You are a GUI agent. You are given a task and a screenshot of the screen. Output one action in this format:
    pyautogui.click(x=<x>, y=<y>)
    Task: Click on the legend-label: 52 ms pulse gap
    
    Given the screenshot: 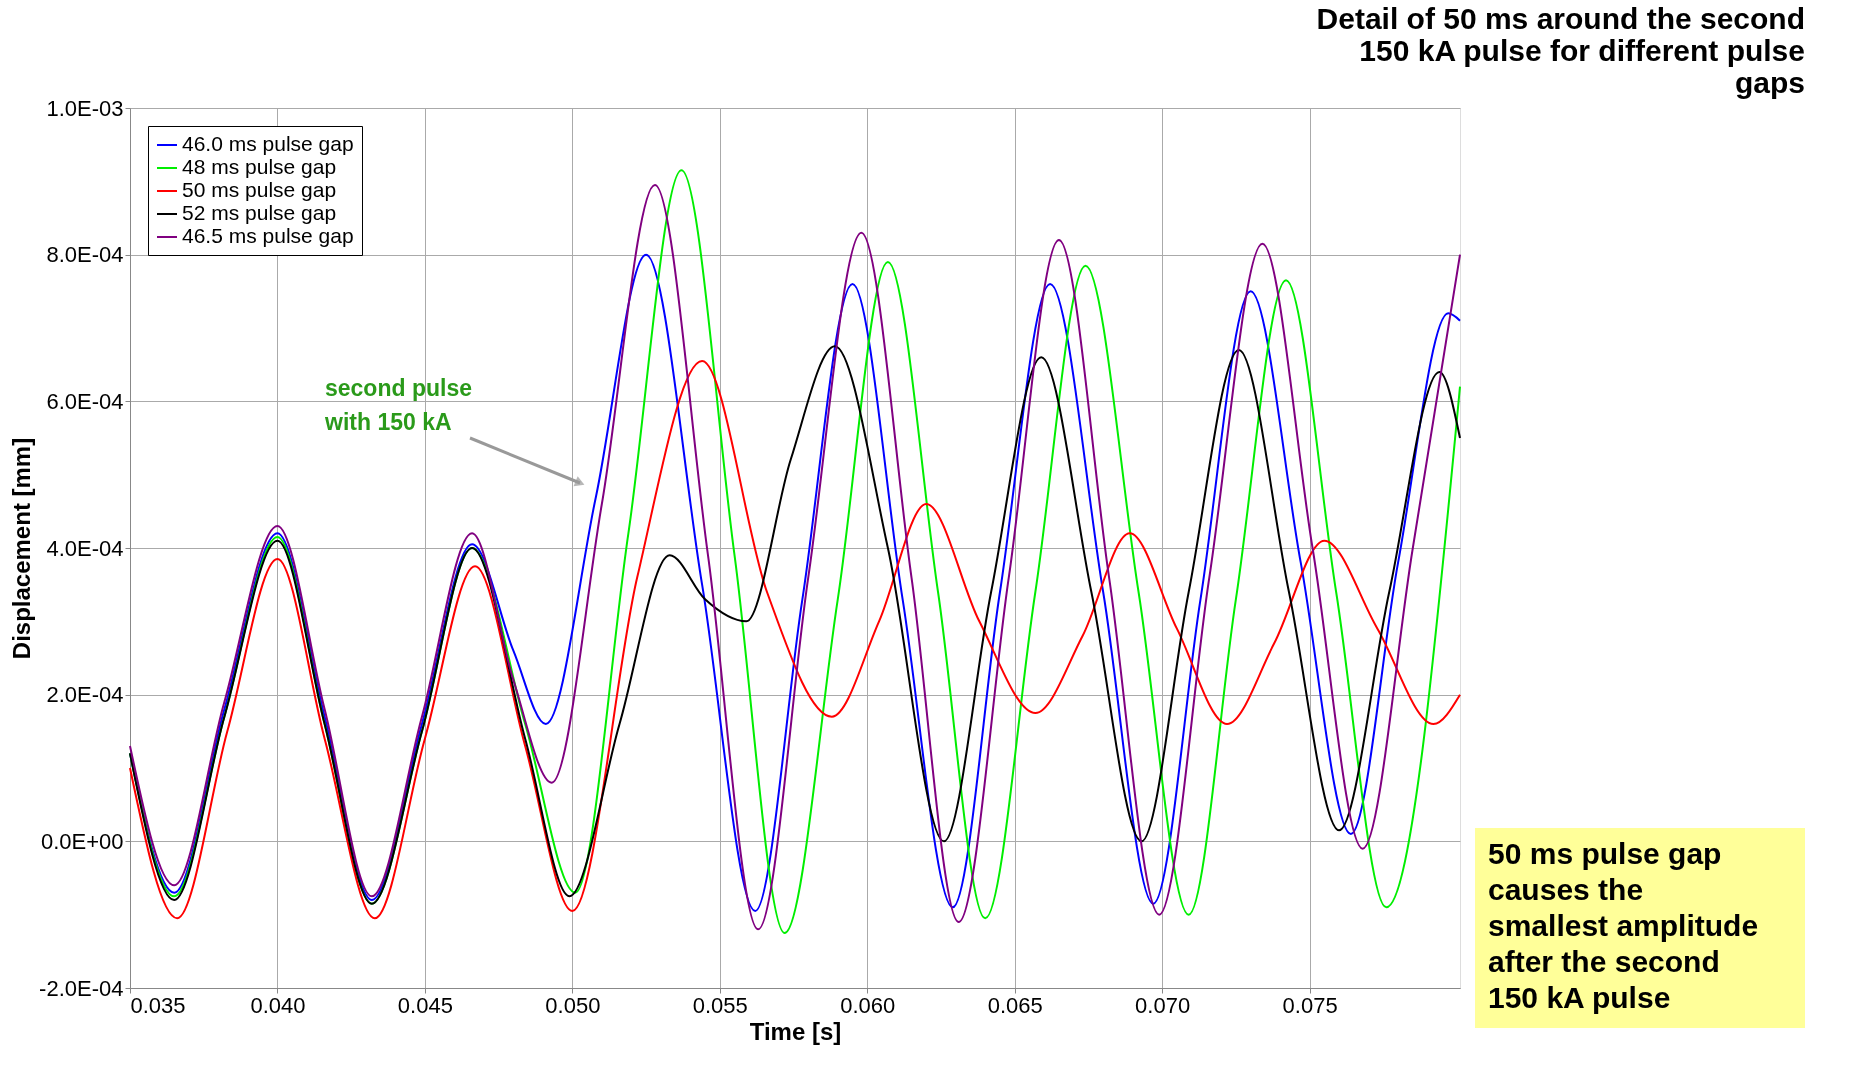 What is the action you would take?
    pyautogui.click(x=259, y=212)
    